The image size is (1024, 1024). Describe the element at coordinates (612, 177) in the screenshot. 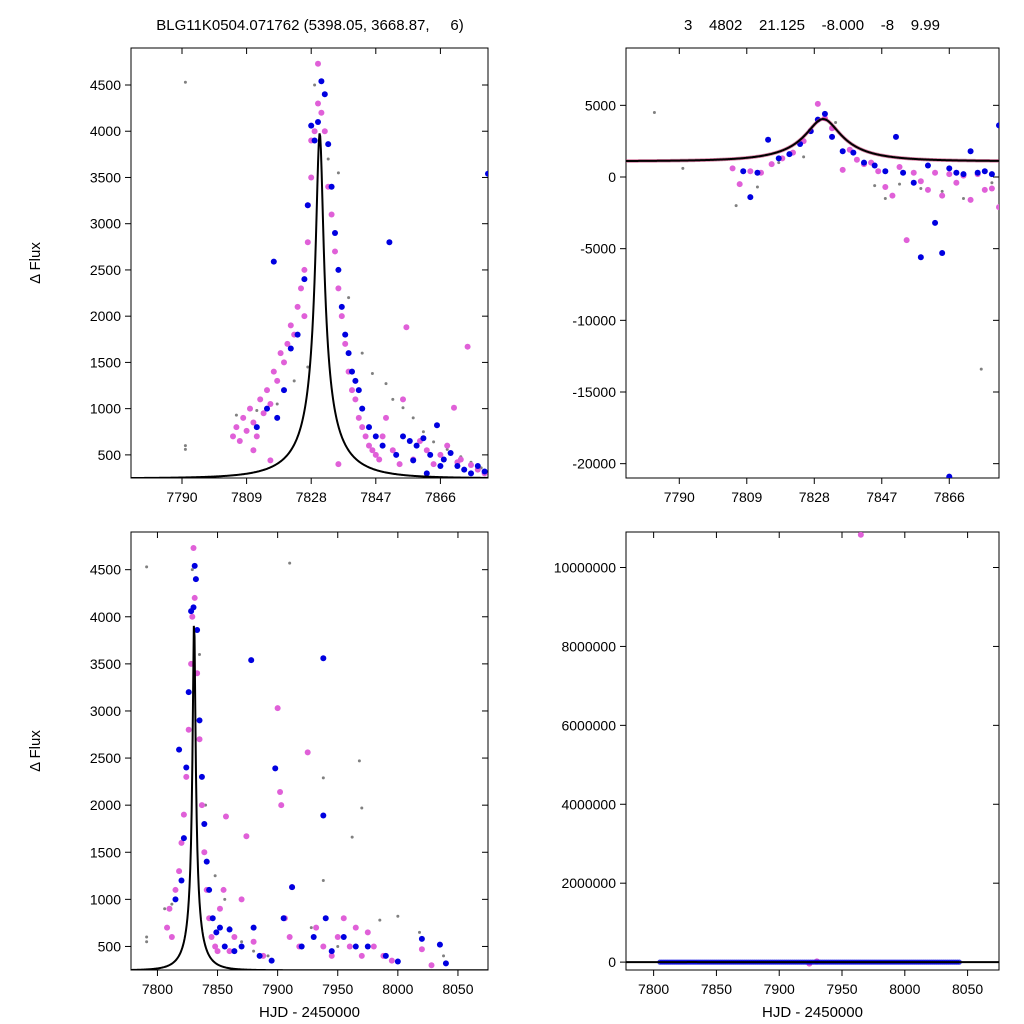

I see `y-tick-label: 0` at that location.